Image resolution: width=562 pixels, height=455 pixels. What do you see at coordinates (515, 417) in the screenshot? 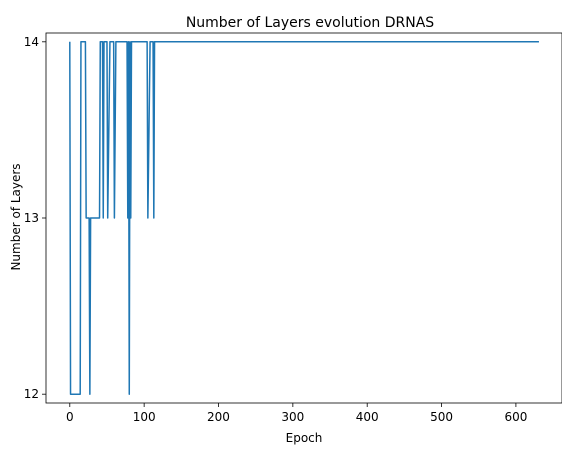
I see `x-tick-label: 600` at bounding box center [515, 417].